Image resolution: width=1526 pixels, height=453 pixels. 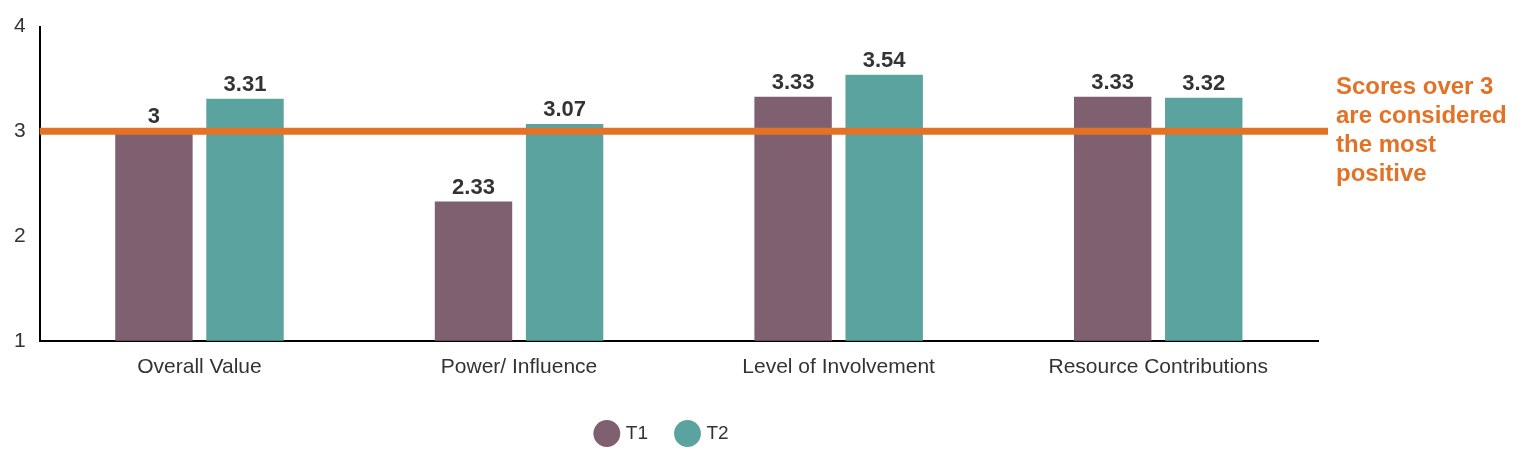 I want to click on y-tick-label: 3, so click(x=19, y=130).